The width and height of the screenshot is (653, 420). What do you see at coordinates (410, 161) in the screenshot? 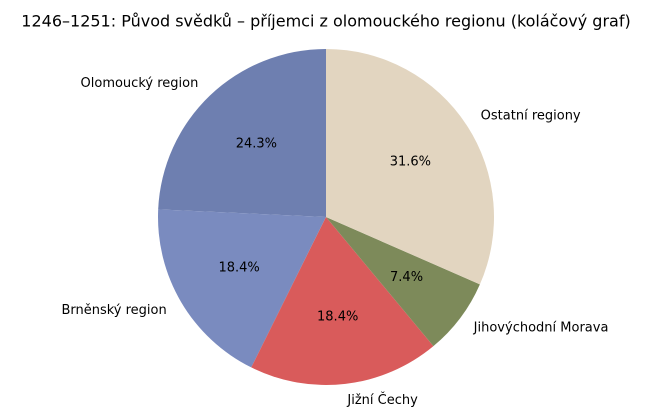
I see `value-label: 31.6%` at bounding box center [410, 161].